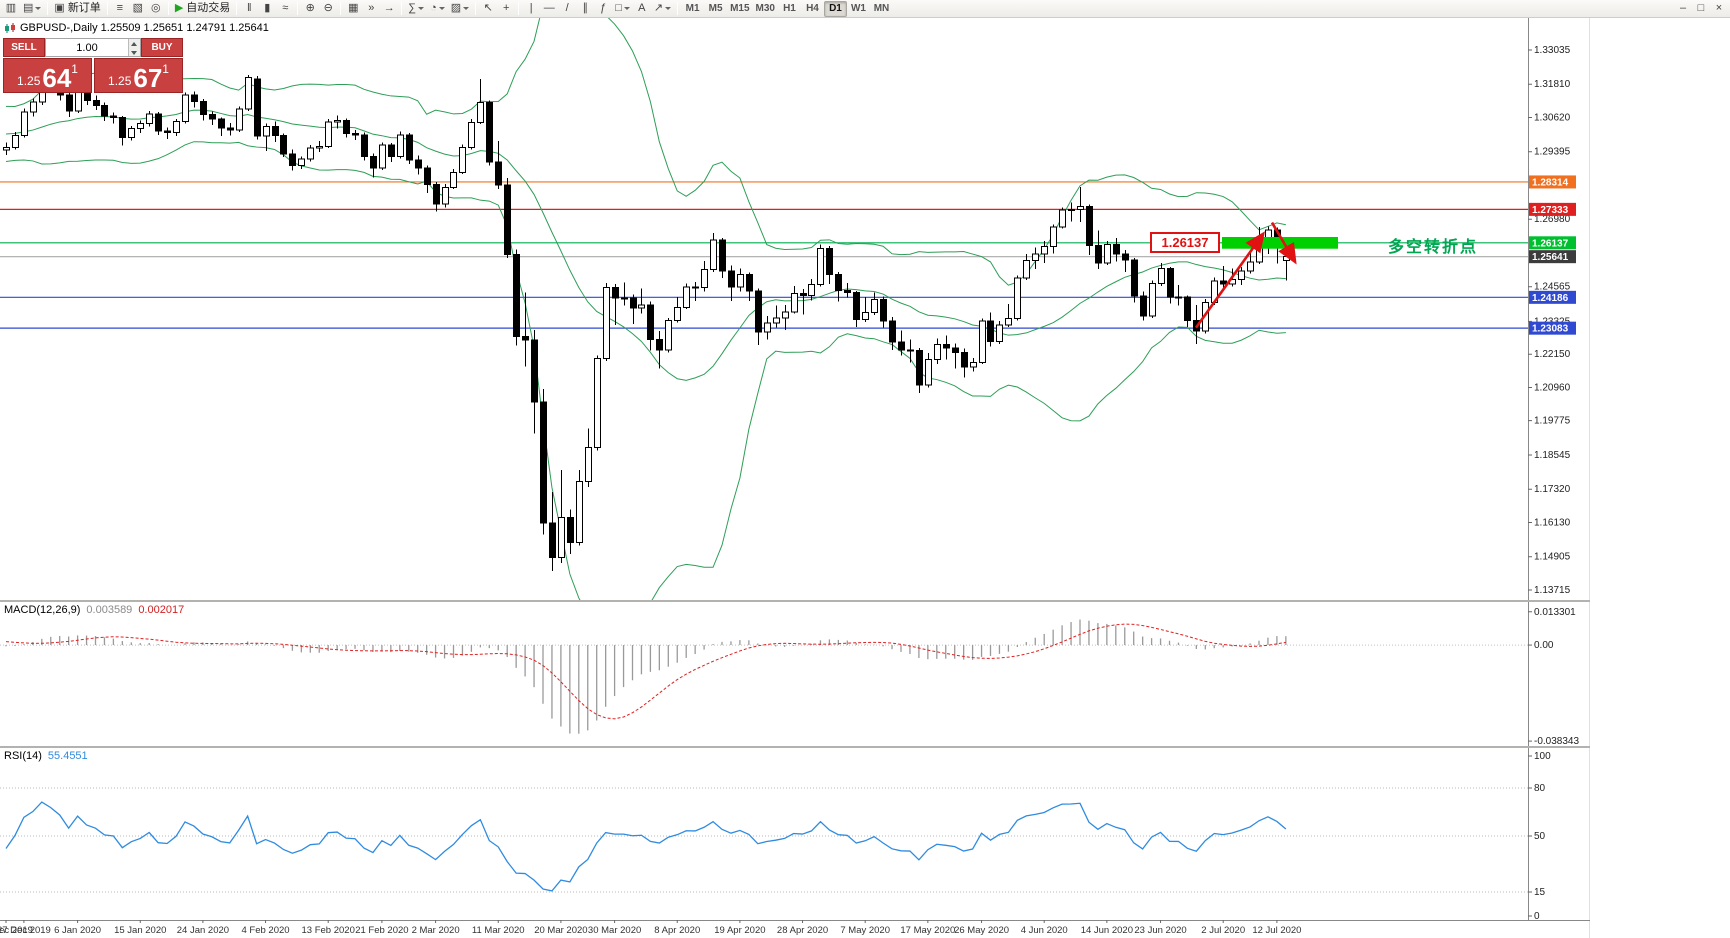 The height and width of the screenshot is (938, 1730). Describe the element at coordinates (328, 930) in the screenshot. I see `svg-text: 13 Feb 2020` at that location.